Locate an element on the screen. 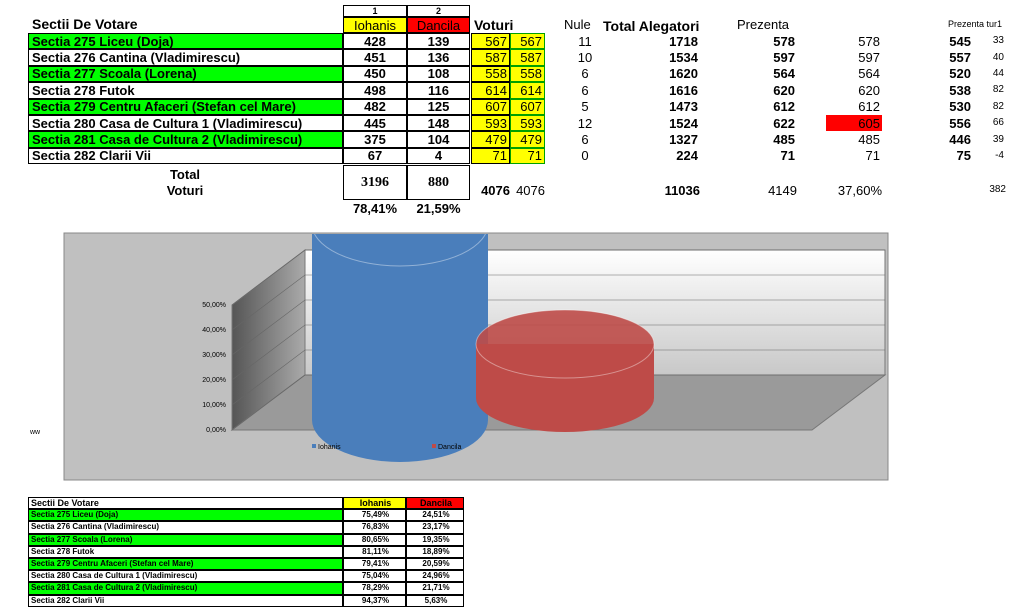 This screenshot has width=1024, height=616. table-cell: 485 is located at coordinates (869, 140).